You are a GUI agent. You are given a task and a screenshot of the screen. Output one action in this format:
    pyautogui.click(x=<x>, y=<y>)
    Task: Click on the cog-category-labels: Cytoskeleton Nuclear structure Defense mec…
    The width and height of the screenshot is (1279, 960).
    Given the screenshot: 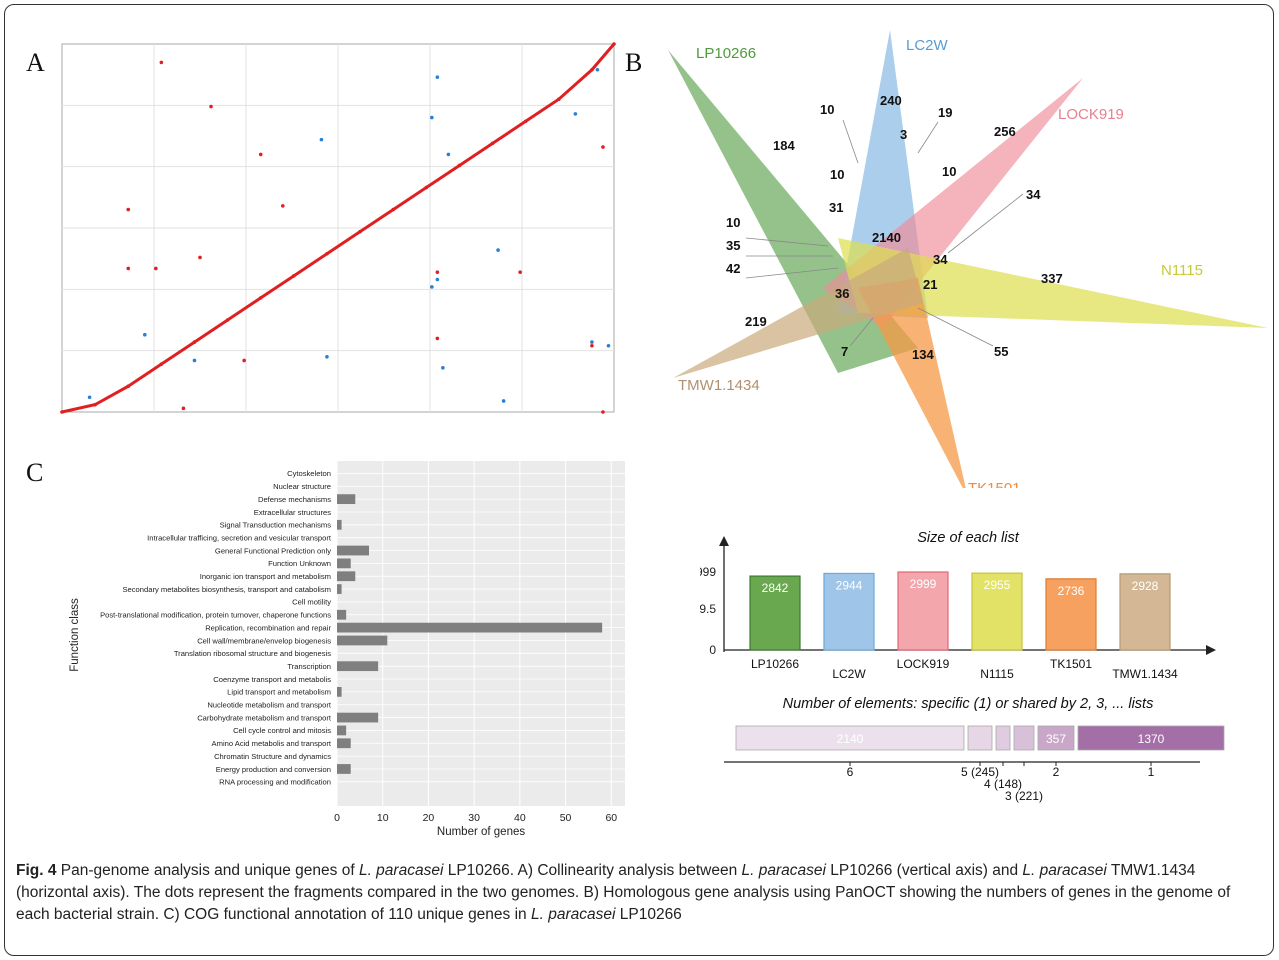 What is the action you would take?
    pyautogui.click(x=216, y=627)
    